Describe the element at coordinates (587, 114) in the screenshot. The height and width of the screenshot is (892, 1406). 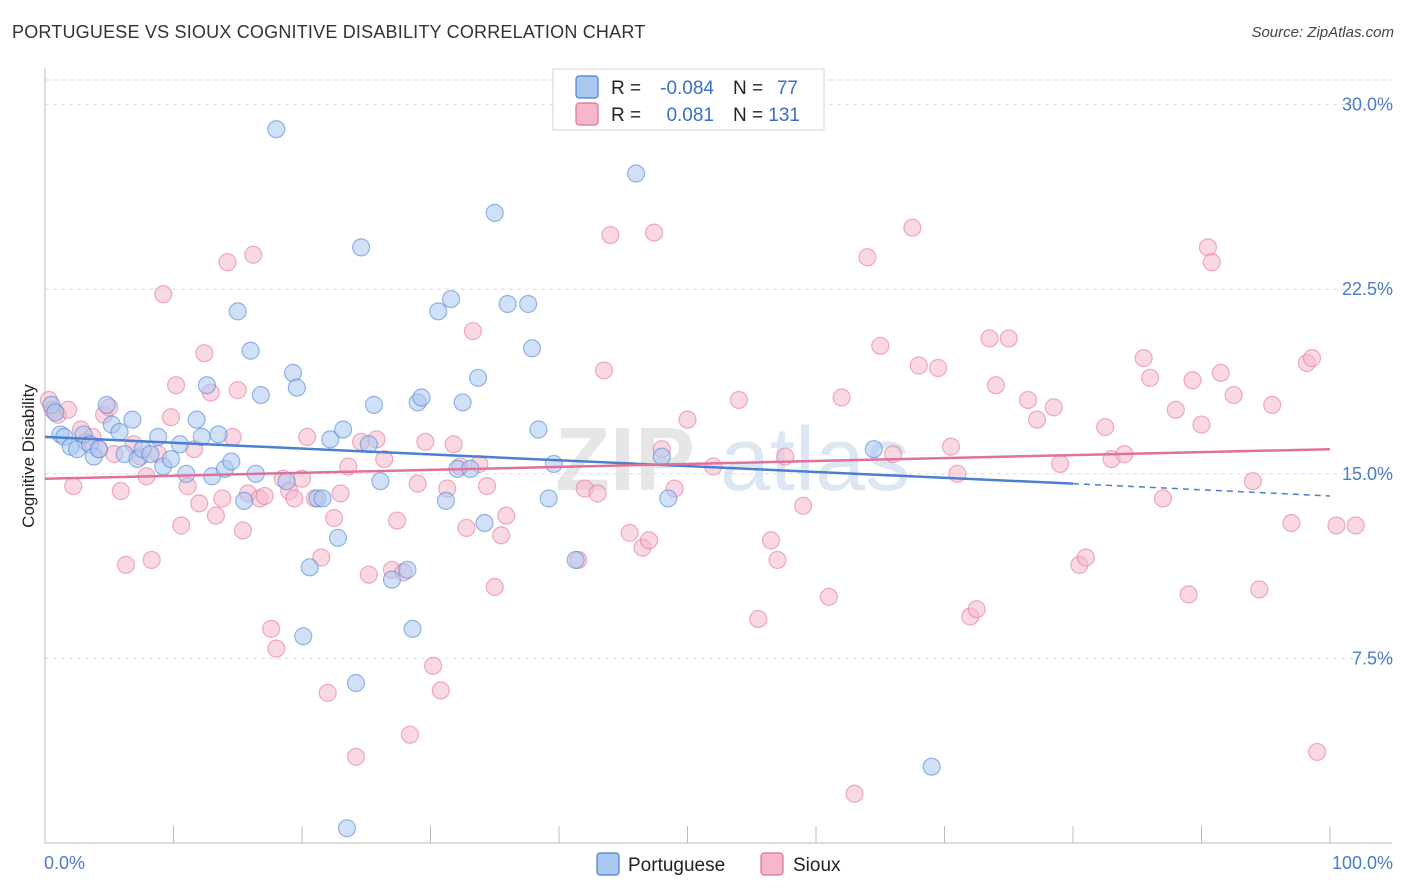
I see `legend-swatch-sioux` at that location.